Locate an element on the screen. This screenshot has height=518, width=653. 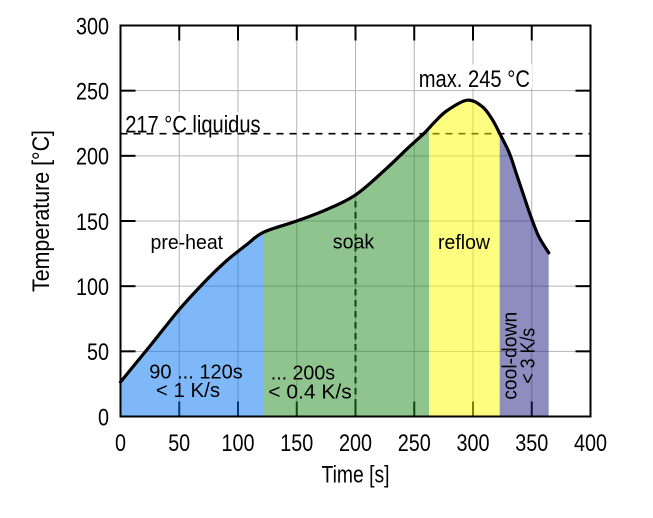
svg-text: soak is located at coordinates (354, 243).